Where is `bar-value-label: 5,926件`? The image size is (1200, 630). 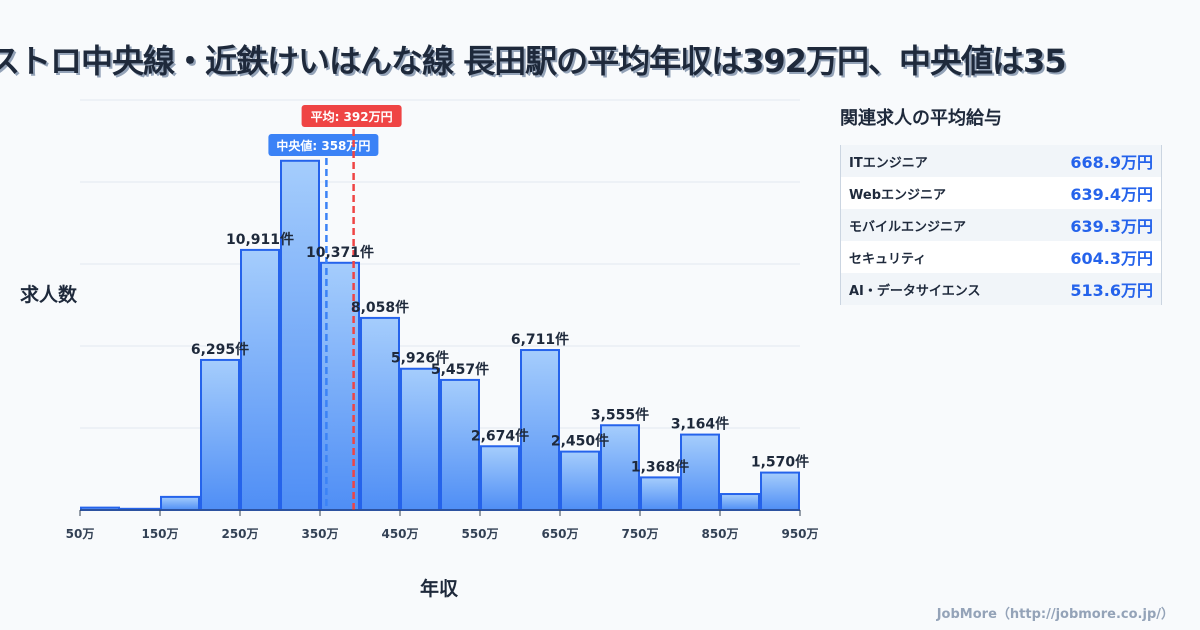 bar-value-label: 5,926件 is located at coordinates (420, 358).